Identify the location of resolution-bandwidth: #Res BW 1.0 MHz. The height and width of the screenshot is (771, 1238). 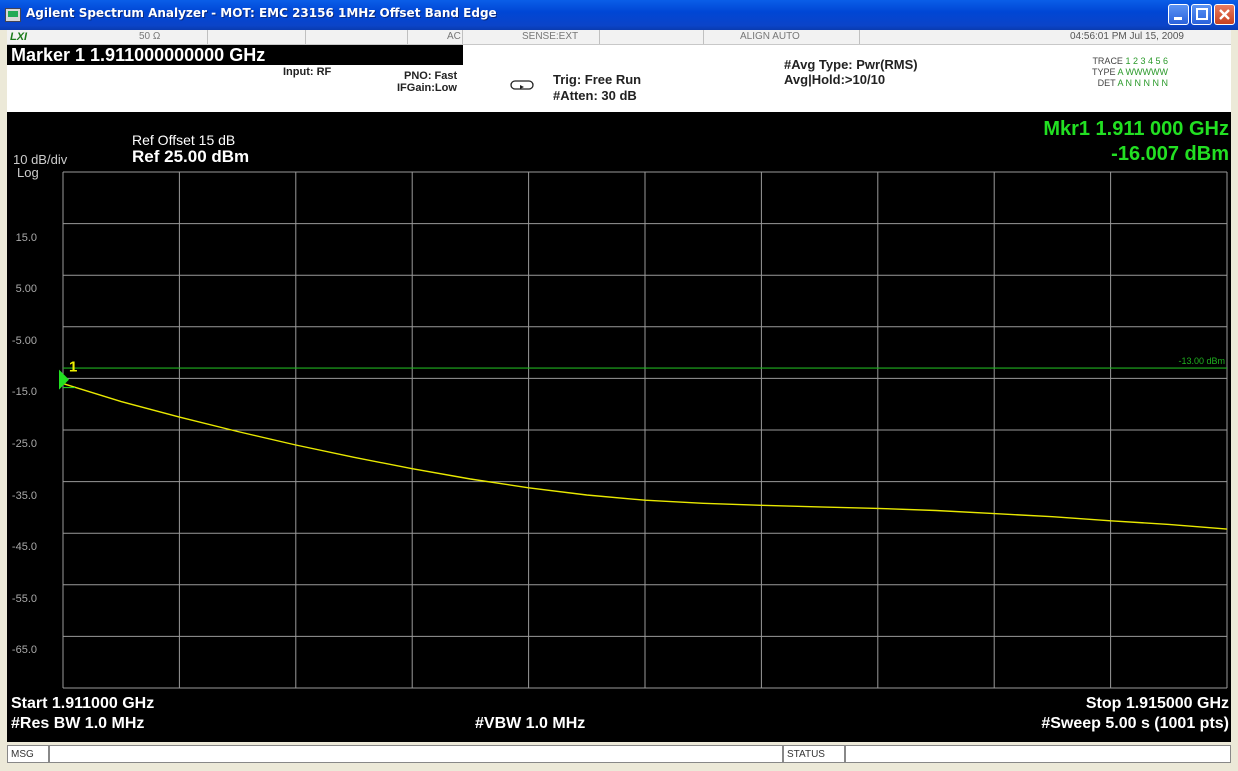
(78, 723).